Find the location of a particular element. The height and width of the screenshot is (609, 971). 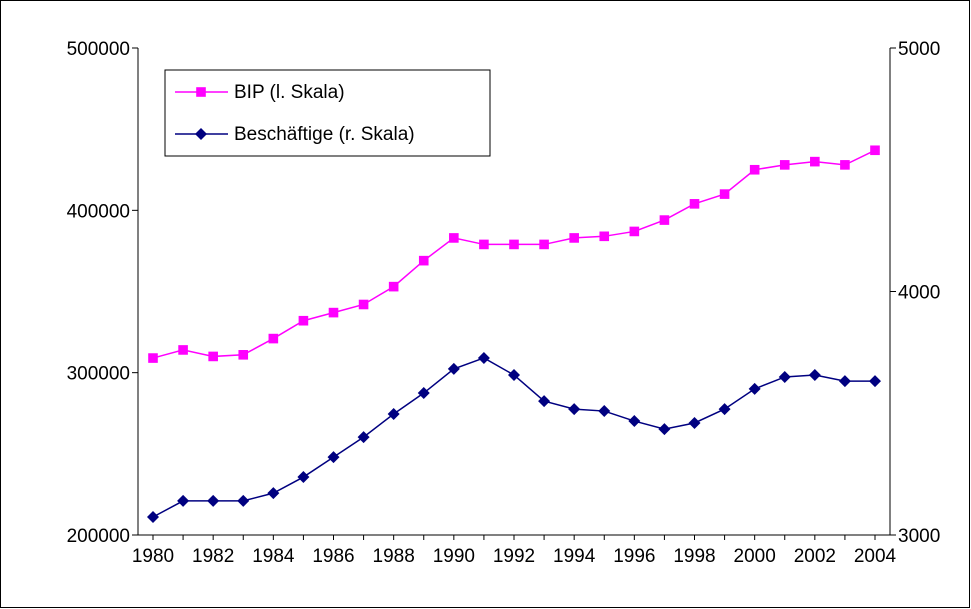

y-tick-label: 400000 is located at coordinates (98, 211).